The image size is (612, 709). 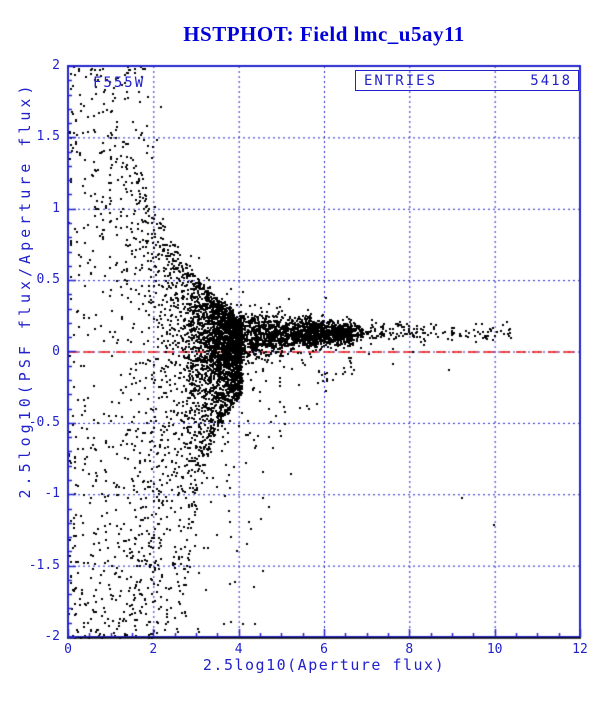 What do you see at coordinates (409, 649) in the screenshot?
I see `x-tick-label: 8` at bounding box center [409, 649].